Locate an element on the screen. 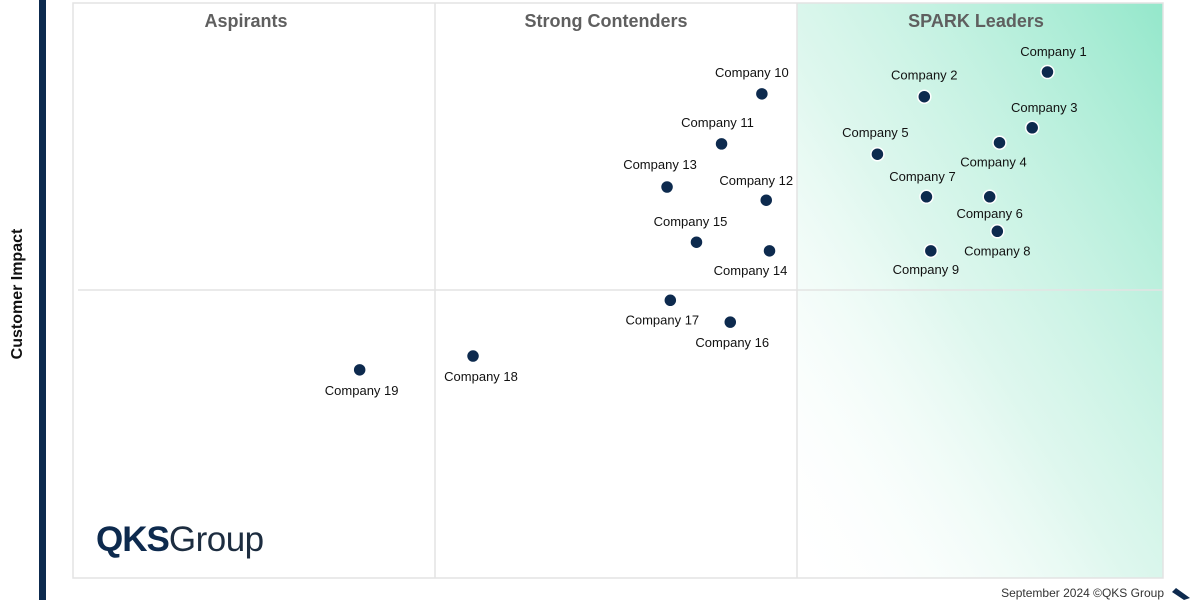 The height and width of the screenshot is (600, 1200). data-label: Company 5 is located at coordinates (875, 132).